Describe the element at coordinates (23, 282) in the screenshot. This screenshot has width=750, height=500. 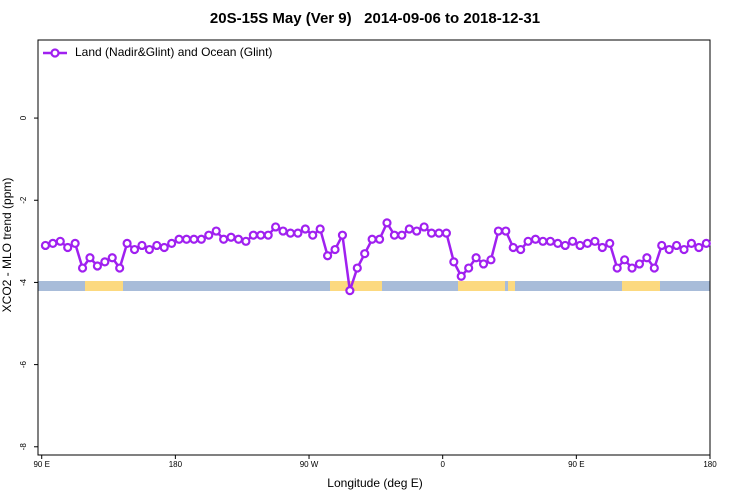
I see `y-tick-label: -4` at that location.